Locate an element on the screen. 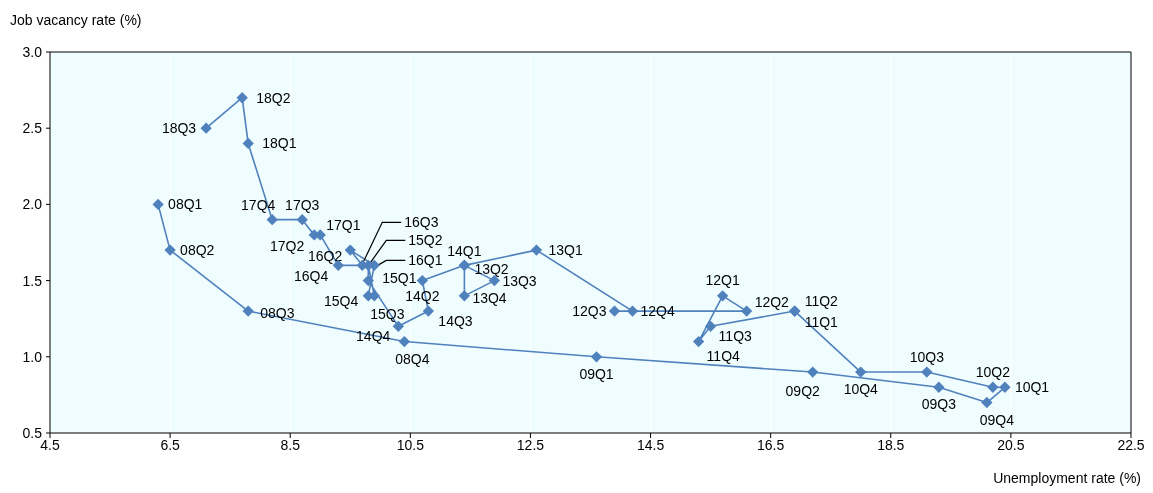 The width and height of the screenshot is (1153, 493). annotation: 15Q1 is located at coordinates (399, 277).